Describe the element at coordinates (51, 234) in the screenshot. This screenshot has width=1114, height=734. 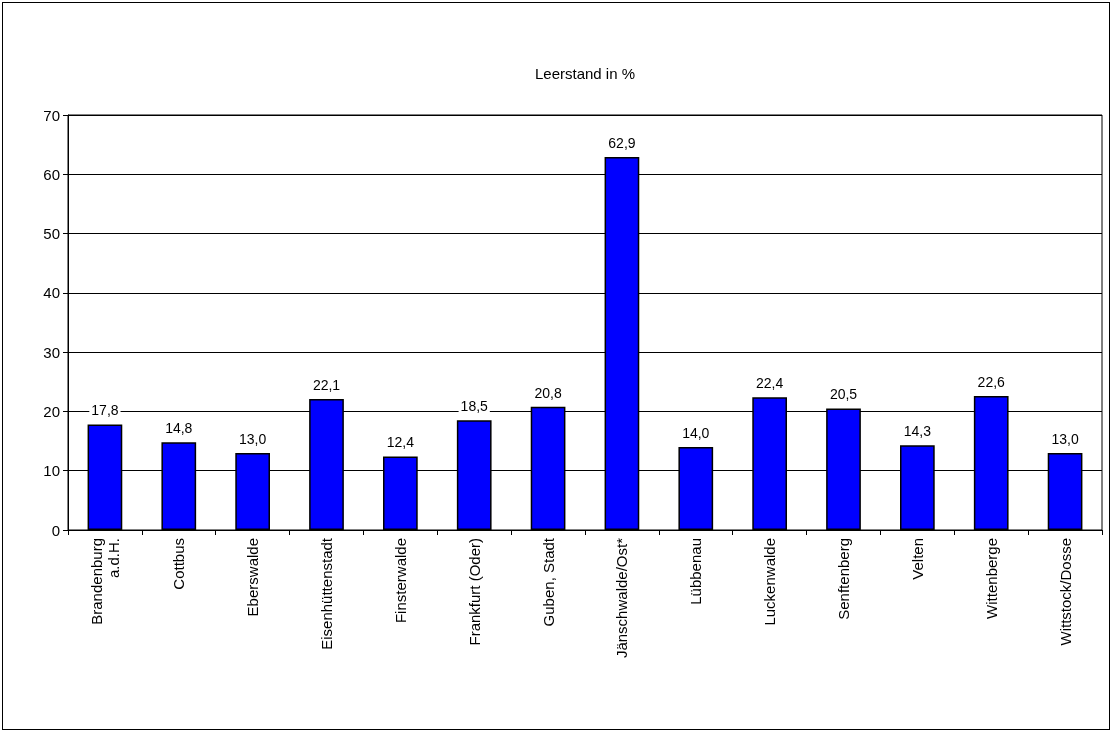
I see `y-tick-label: 50` at that location.